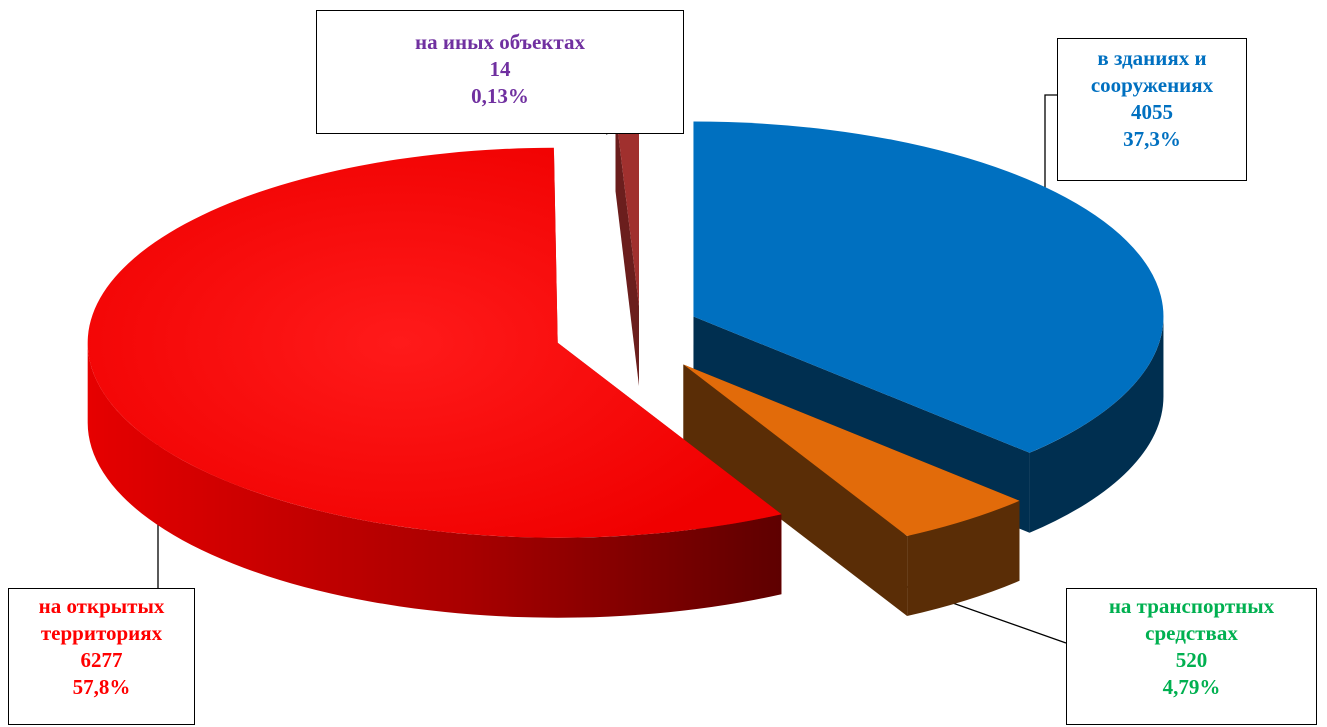 This screenshot has height=727, width=1327. What do you see at coordinates (500, 69) in the screenshot?
I see `label-other-value: 14` at bounding box center [500, 69].